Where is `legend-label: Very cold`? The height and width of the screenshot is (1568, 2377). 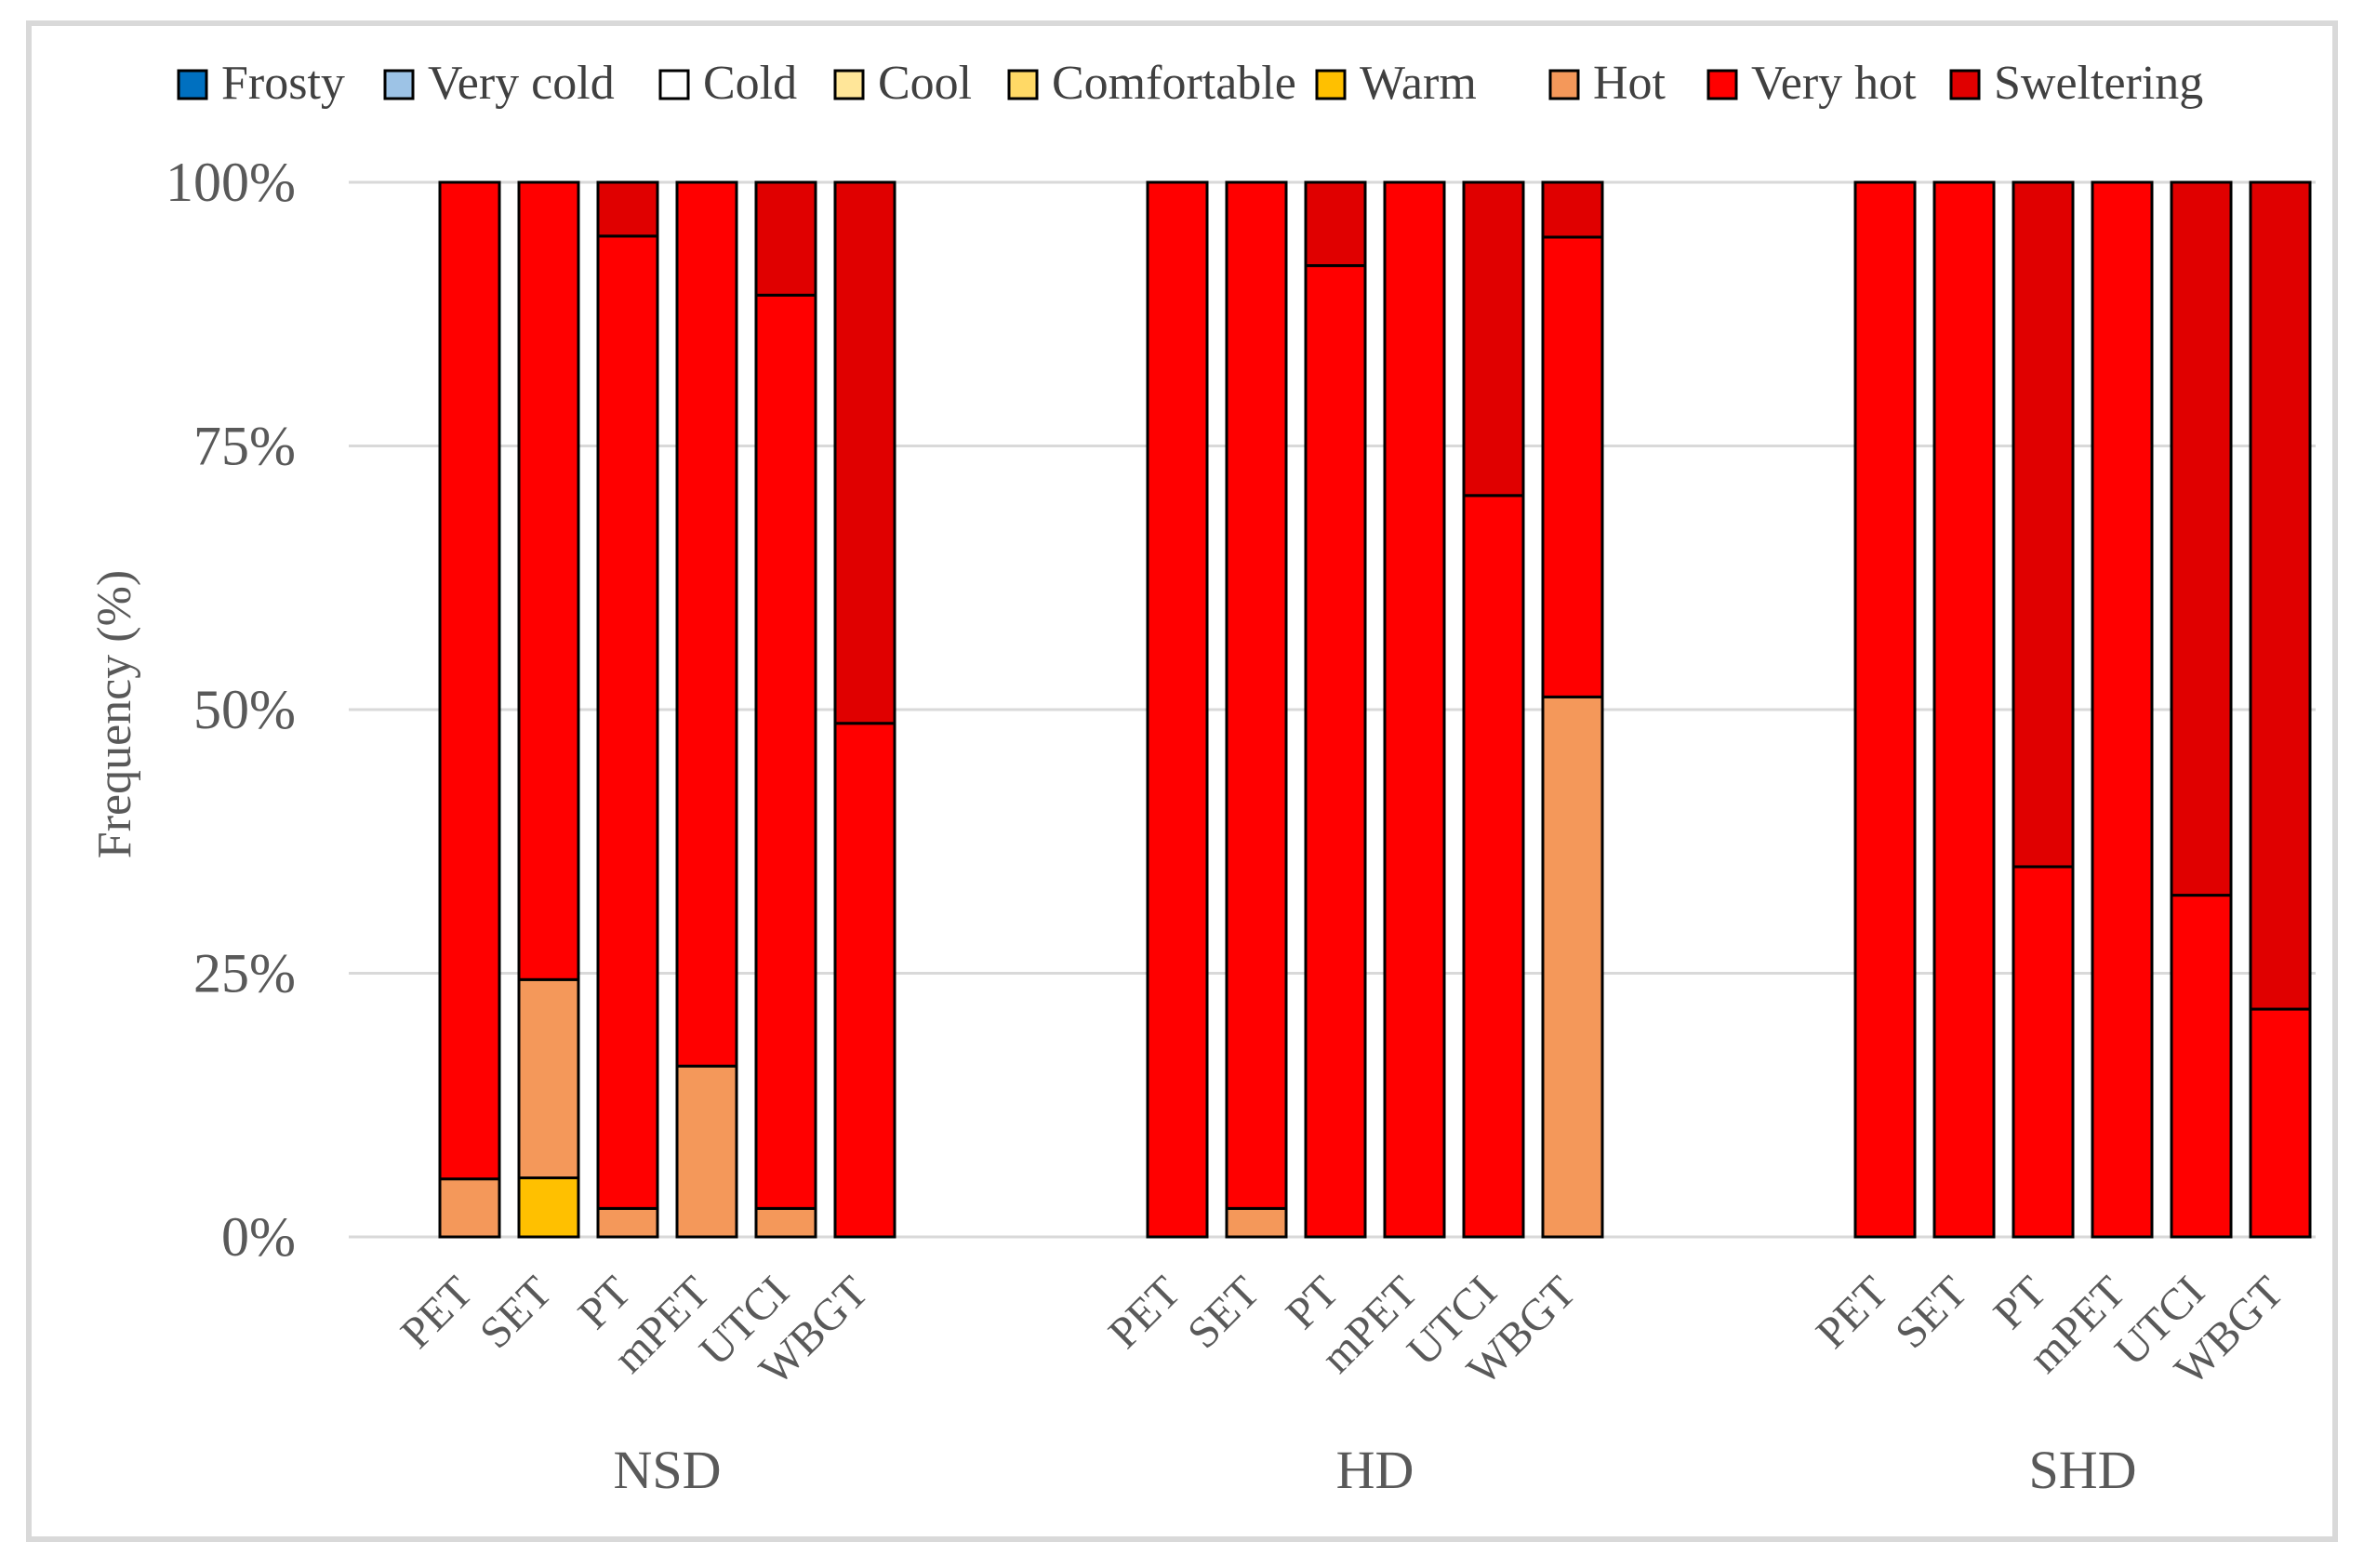
legend-label: Very cold is located at coordinates (522, 83).